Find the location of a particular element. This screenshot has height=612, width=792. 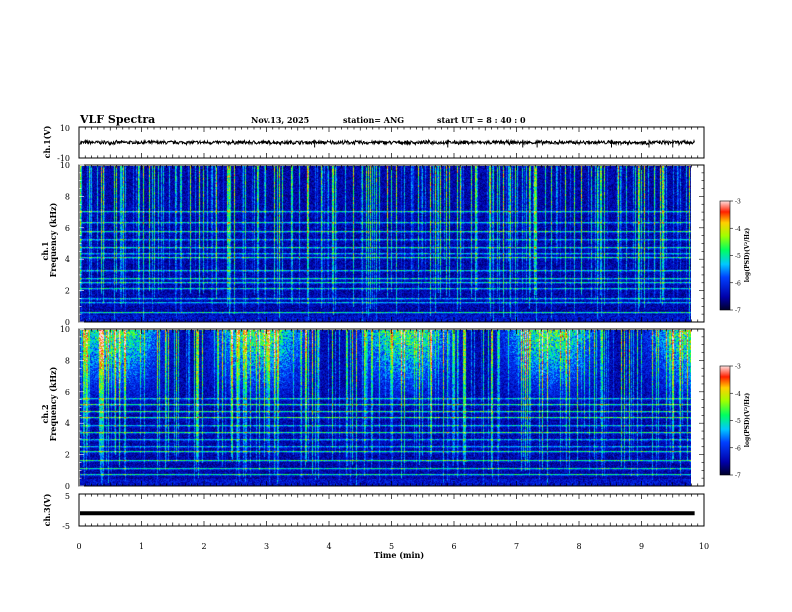

ch1-colorbar-label: log(PSD)(V²/Hz) is located at coordinates (747, 255).